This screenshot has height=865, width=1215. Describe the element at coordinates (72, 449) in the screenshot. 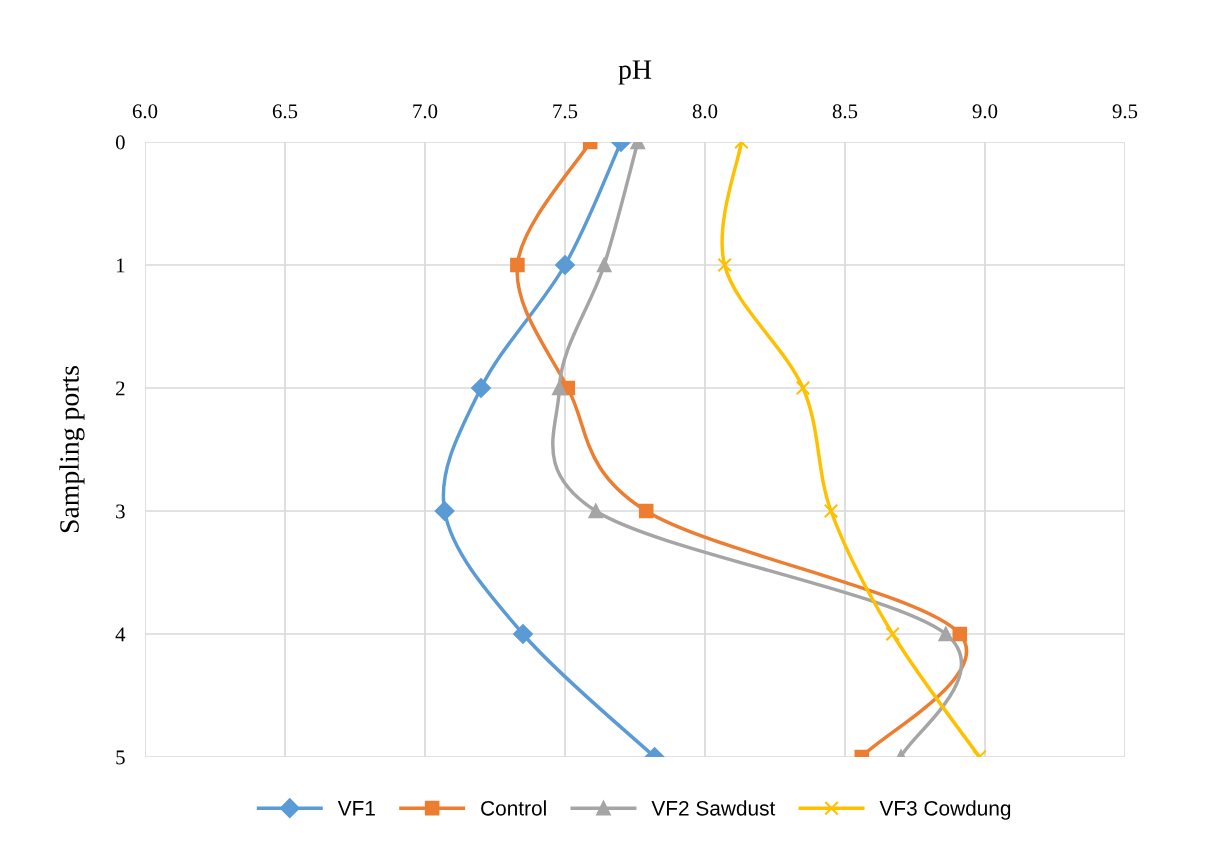

I see `y-axis-title: Sampling ports` at that location.